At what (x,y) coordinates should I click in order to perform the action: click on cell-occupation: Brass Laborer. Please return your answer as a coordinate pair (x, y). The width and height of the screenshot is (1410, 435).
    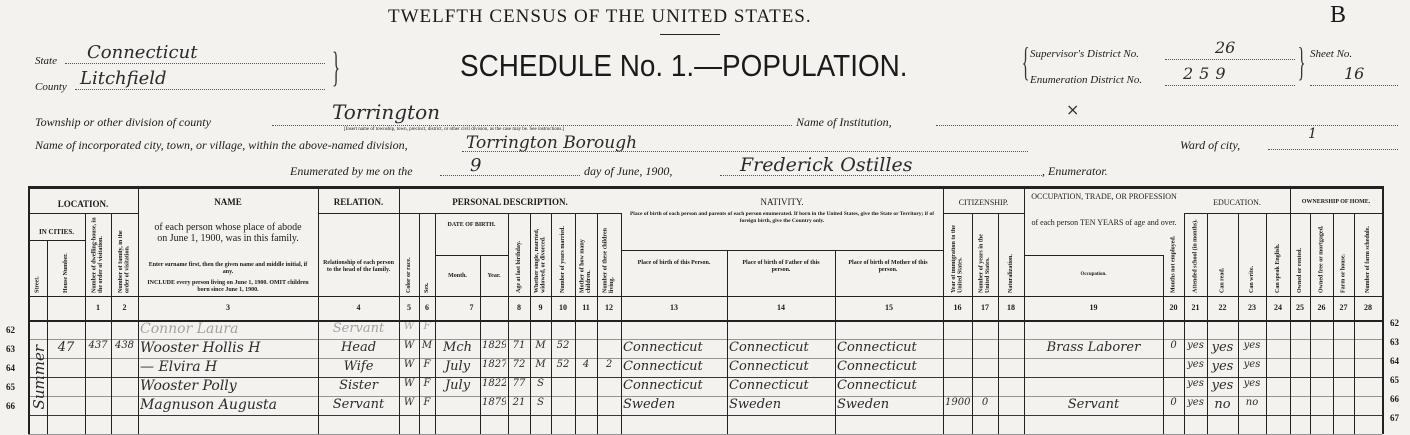
    Looking at the image, I should click on (1093, 347).